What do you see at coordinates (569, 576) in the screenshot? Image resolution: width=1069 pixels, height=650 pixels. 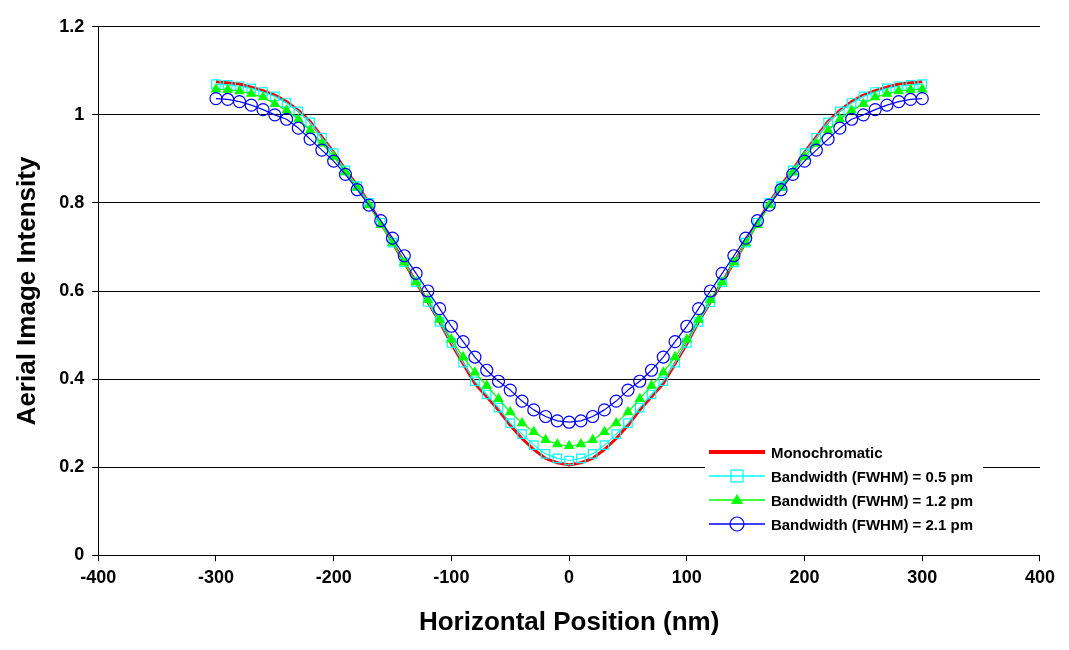 I see `x-tick-label: 0` at bounding box center [569, 576].